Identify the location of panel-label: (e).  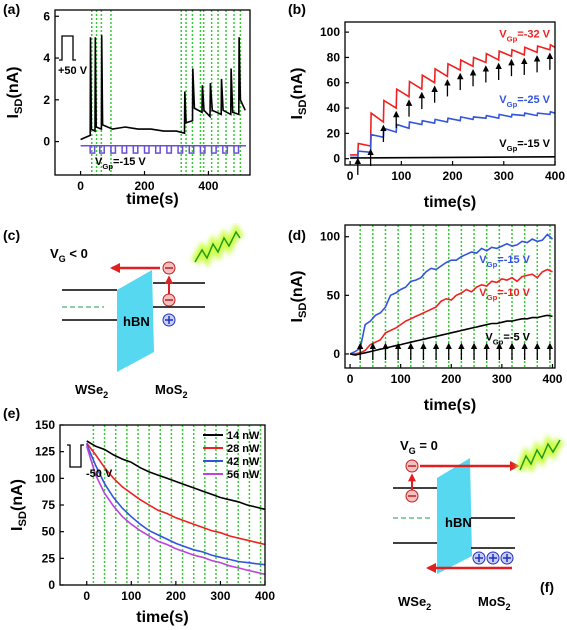
(11, 413).